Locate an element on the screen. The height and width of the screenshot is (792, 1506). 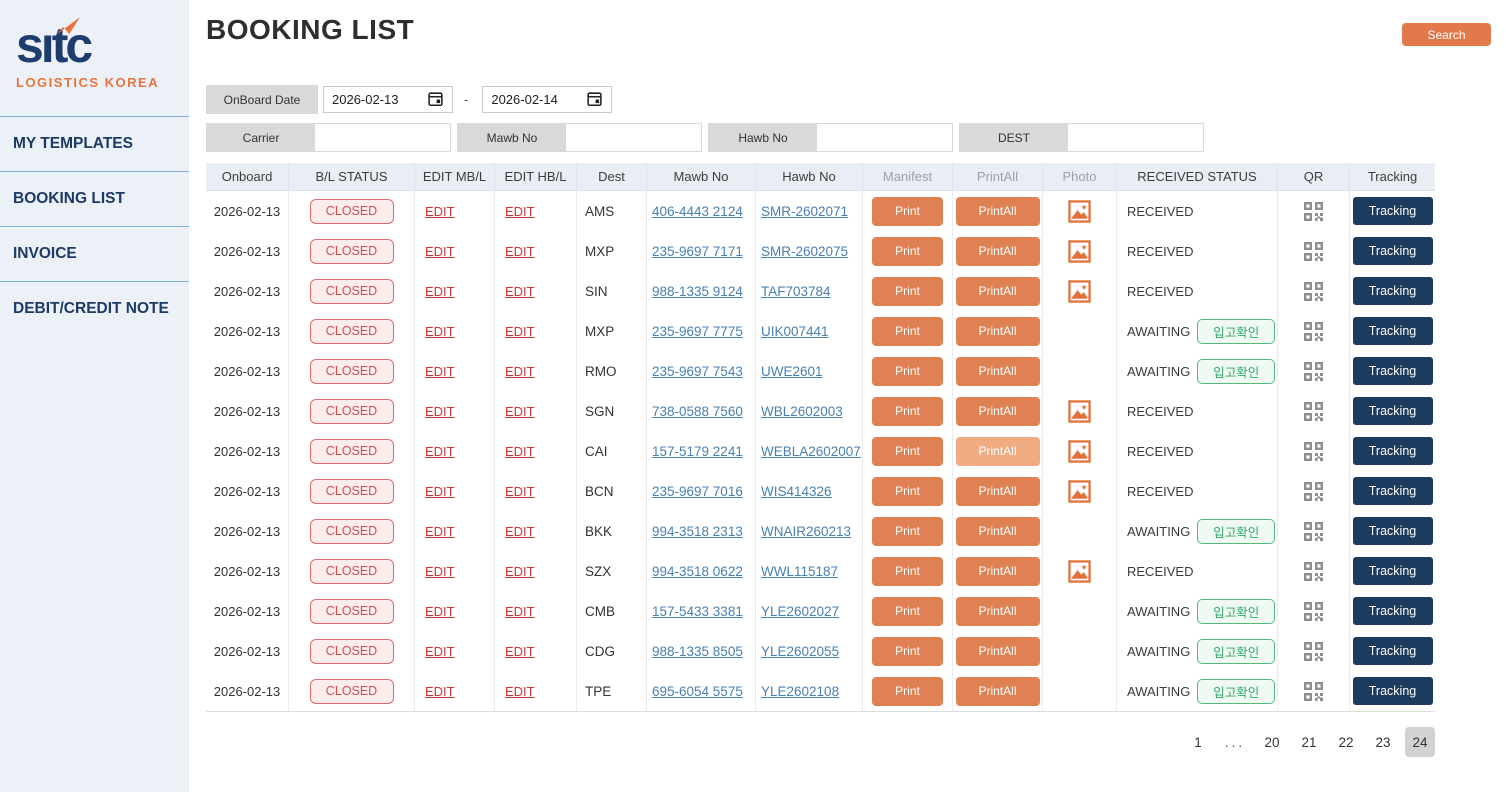
mawb-link: 157-5433 3381 is located at coordinates (697, 611).